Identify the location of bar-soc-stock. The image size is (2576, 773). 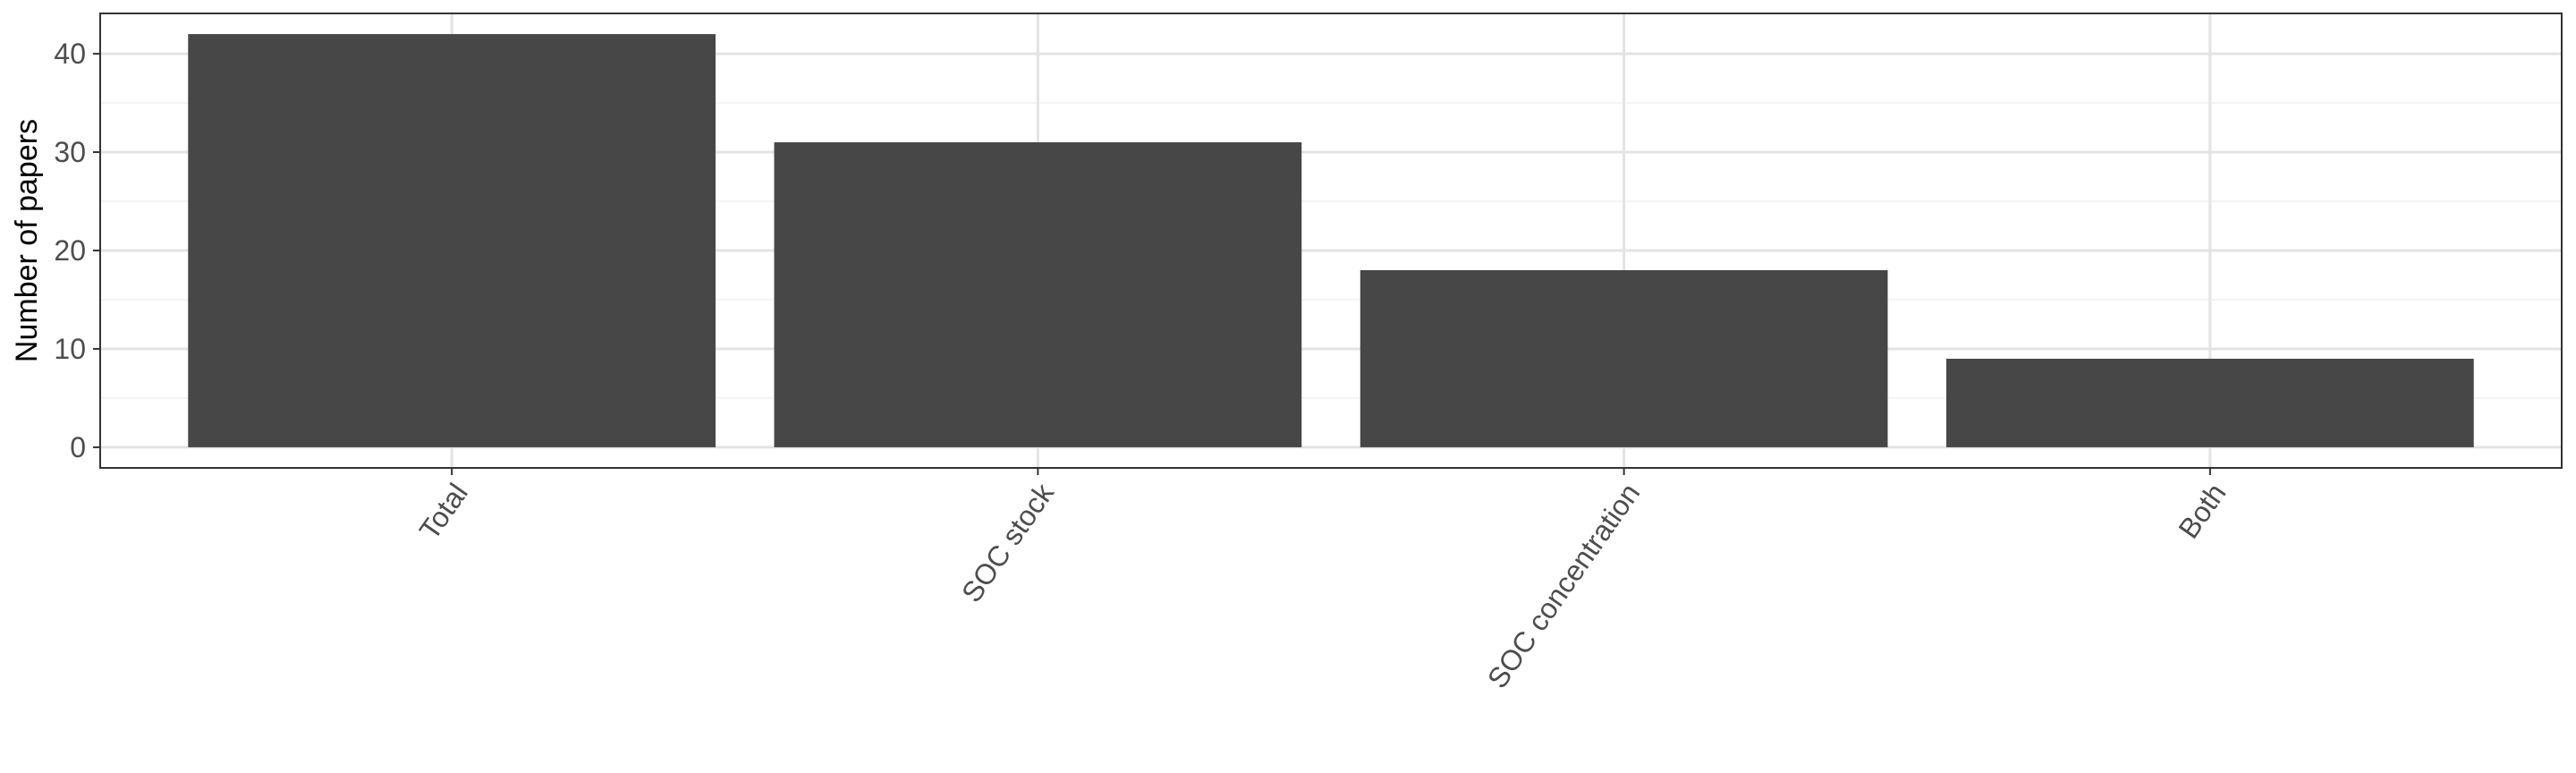
(1038, 294).